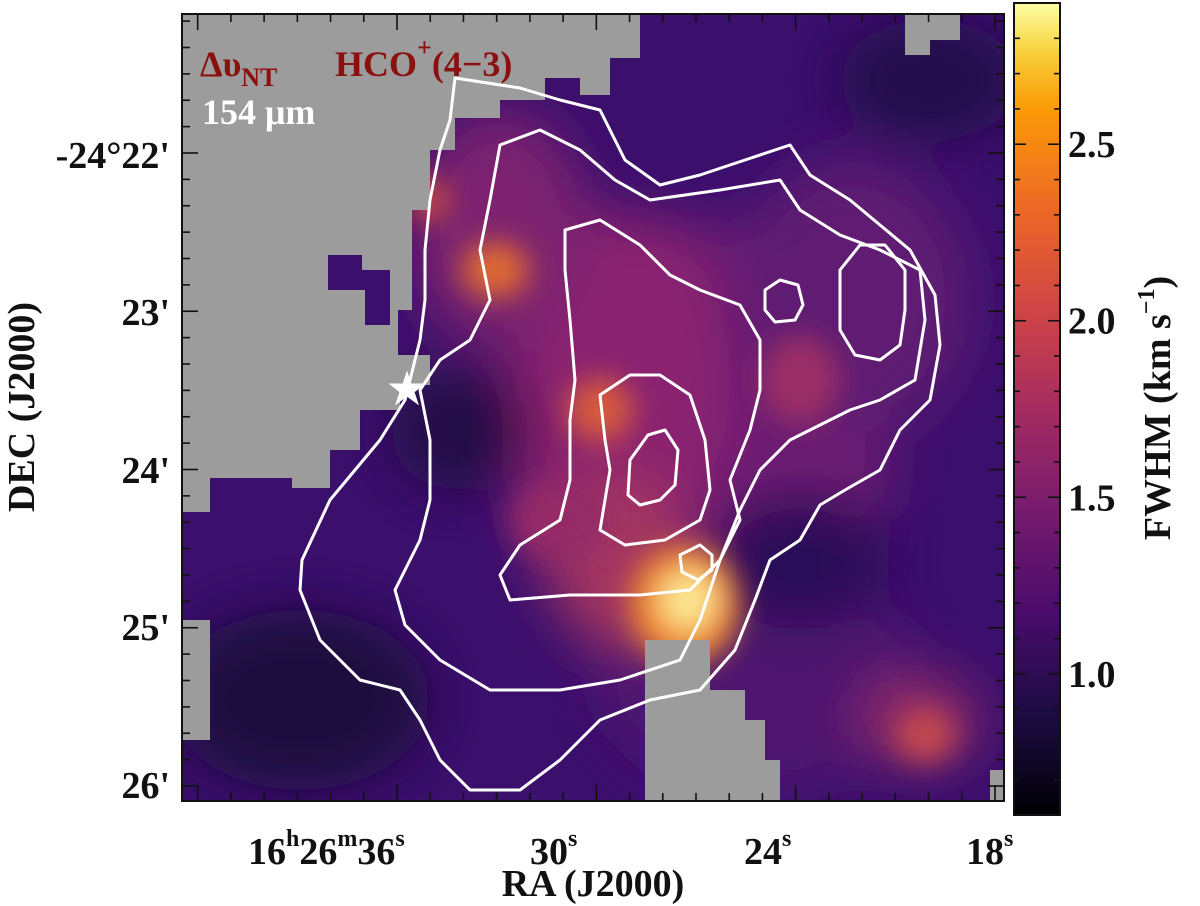 This screenshot has width=1200, height=906. I want to click on x-tick-m-unit: m, so click(347, 839).